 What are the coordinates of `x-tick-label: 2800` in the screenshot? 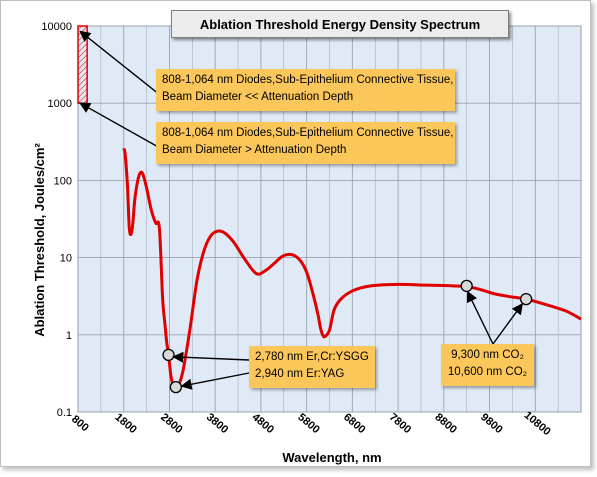 It's located at (171, 423).